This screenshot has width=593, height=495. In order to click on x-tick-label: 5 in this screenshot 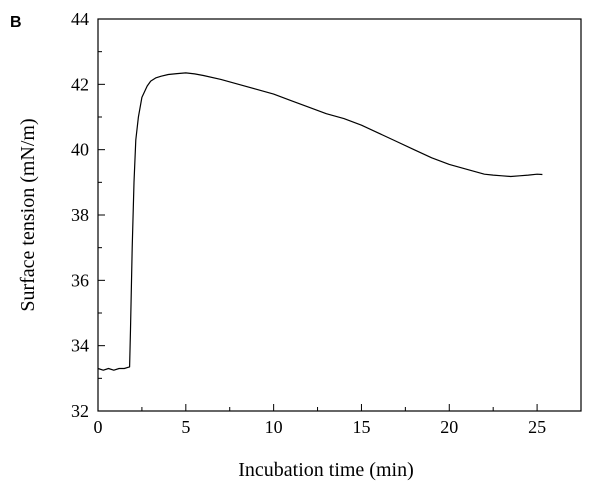, I will do `click(185, 427)`.